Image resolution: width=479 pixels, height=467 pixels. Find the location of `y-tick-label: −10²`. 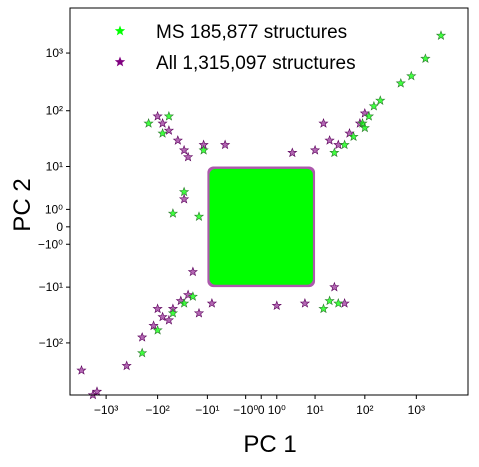

y-tick-label: −10² is located at coordinates (51, 343).